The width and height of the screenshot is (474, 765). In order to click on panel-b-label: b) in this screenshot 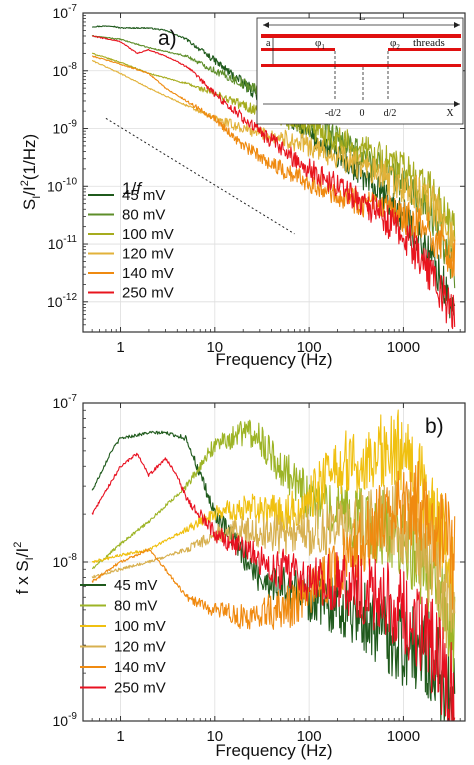, I will do `click(434, 426)`.